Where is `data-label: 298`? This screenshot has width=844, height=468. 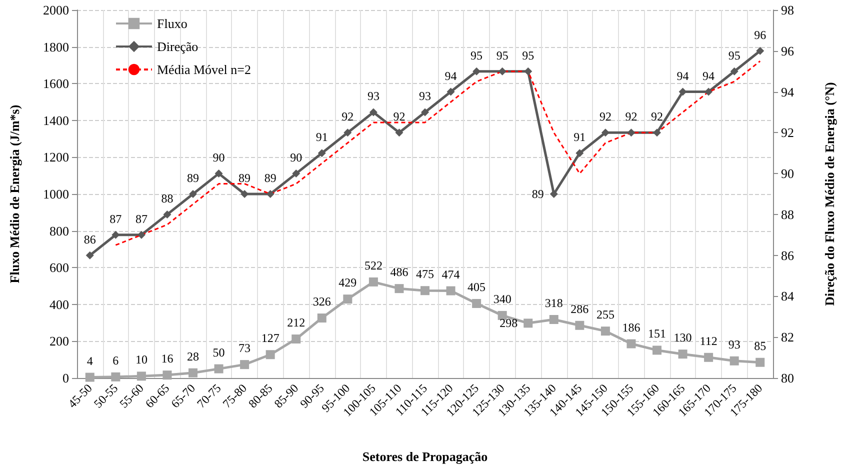 data-label: 298 is located at coordinates (509, 323).